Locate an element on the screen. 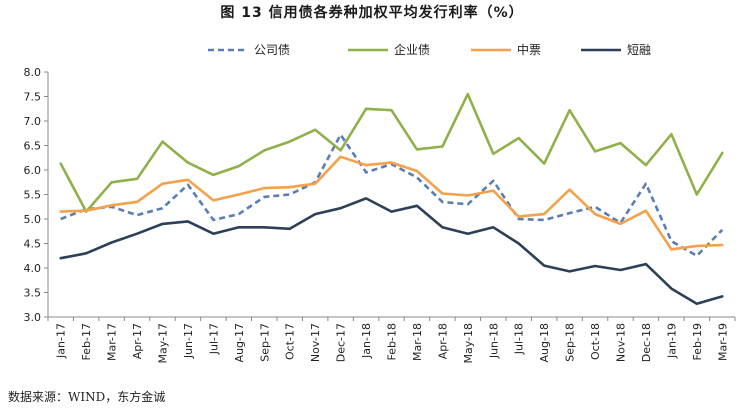 This screenshot has width=744, height=413. y-tick-label: 4.5 is located at coordinates (33, 244).